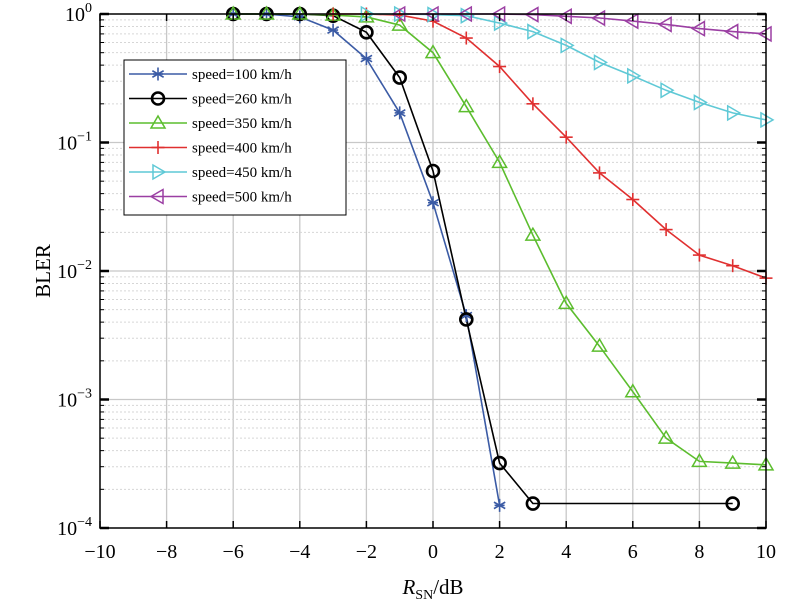 The image size is (785, 607). What do you see at coordinates (74, 527) in the screenshot?
I see `y-tick-label: 10⁻⁴` at bounding box center [74, 527].